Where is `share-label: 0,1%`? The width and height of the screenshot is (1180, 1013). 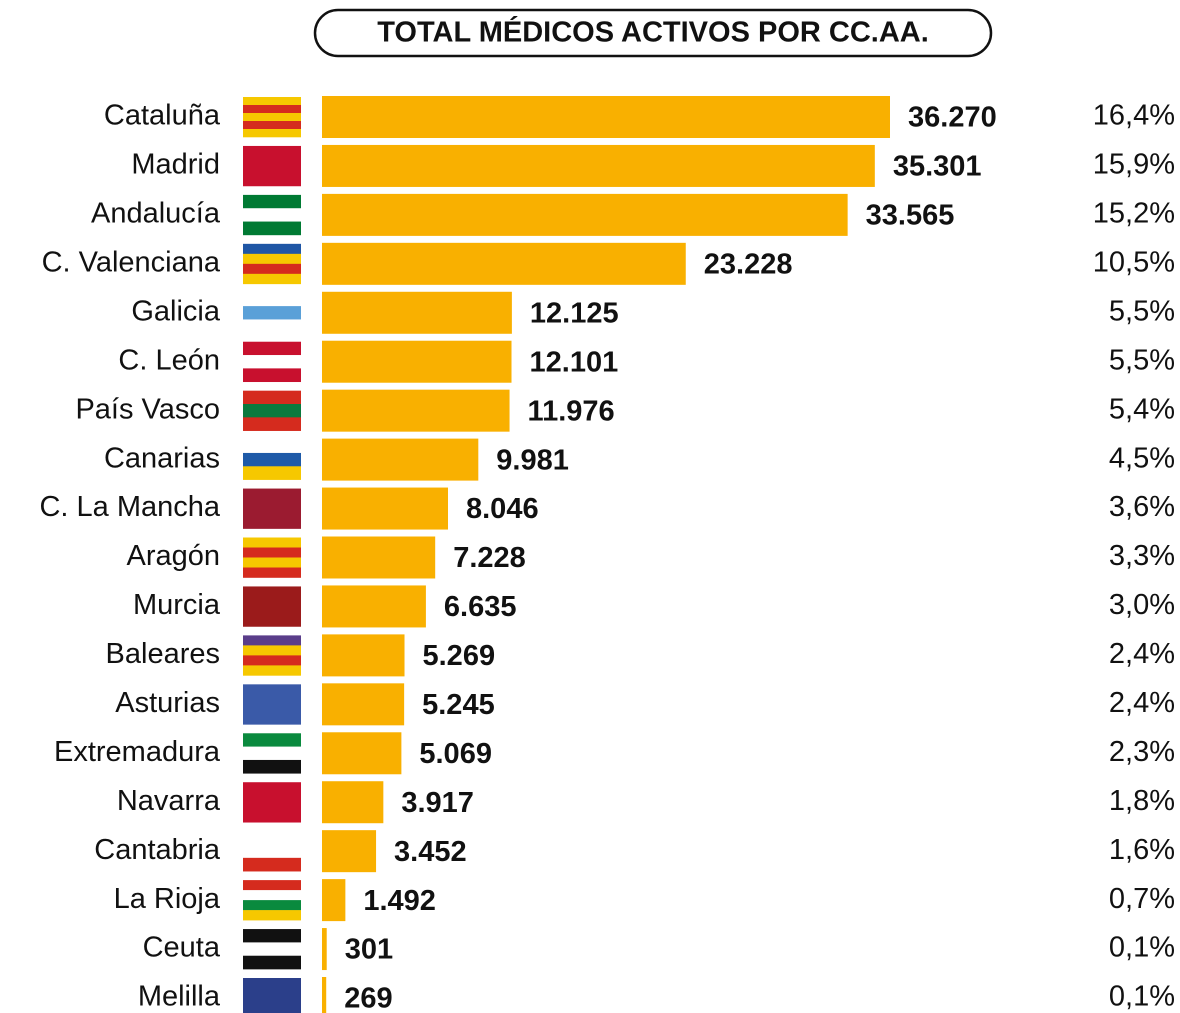
share-label: 0,1% is located at coordinates (1142, 997).